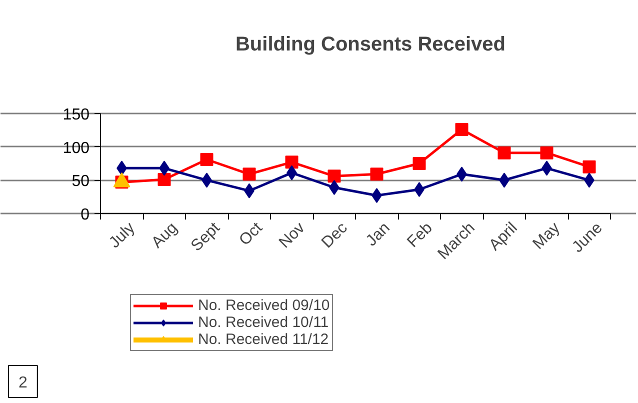  Describe the element at coordinates (85, 215) in the screenshot. I see `y-tick-label: 0` at that location.